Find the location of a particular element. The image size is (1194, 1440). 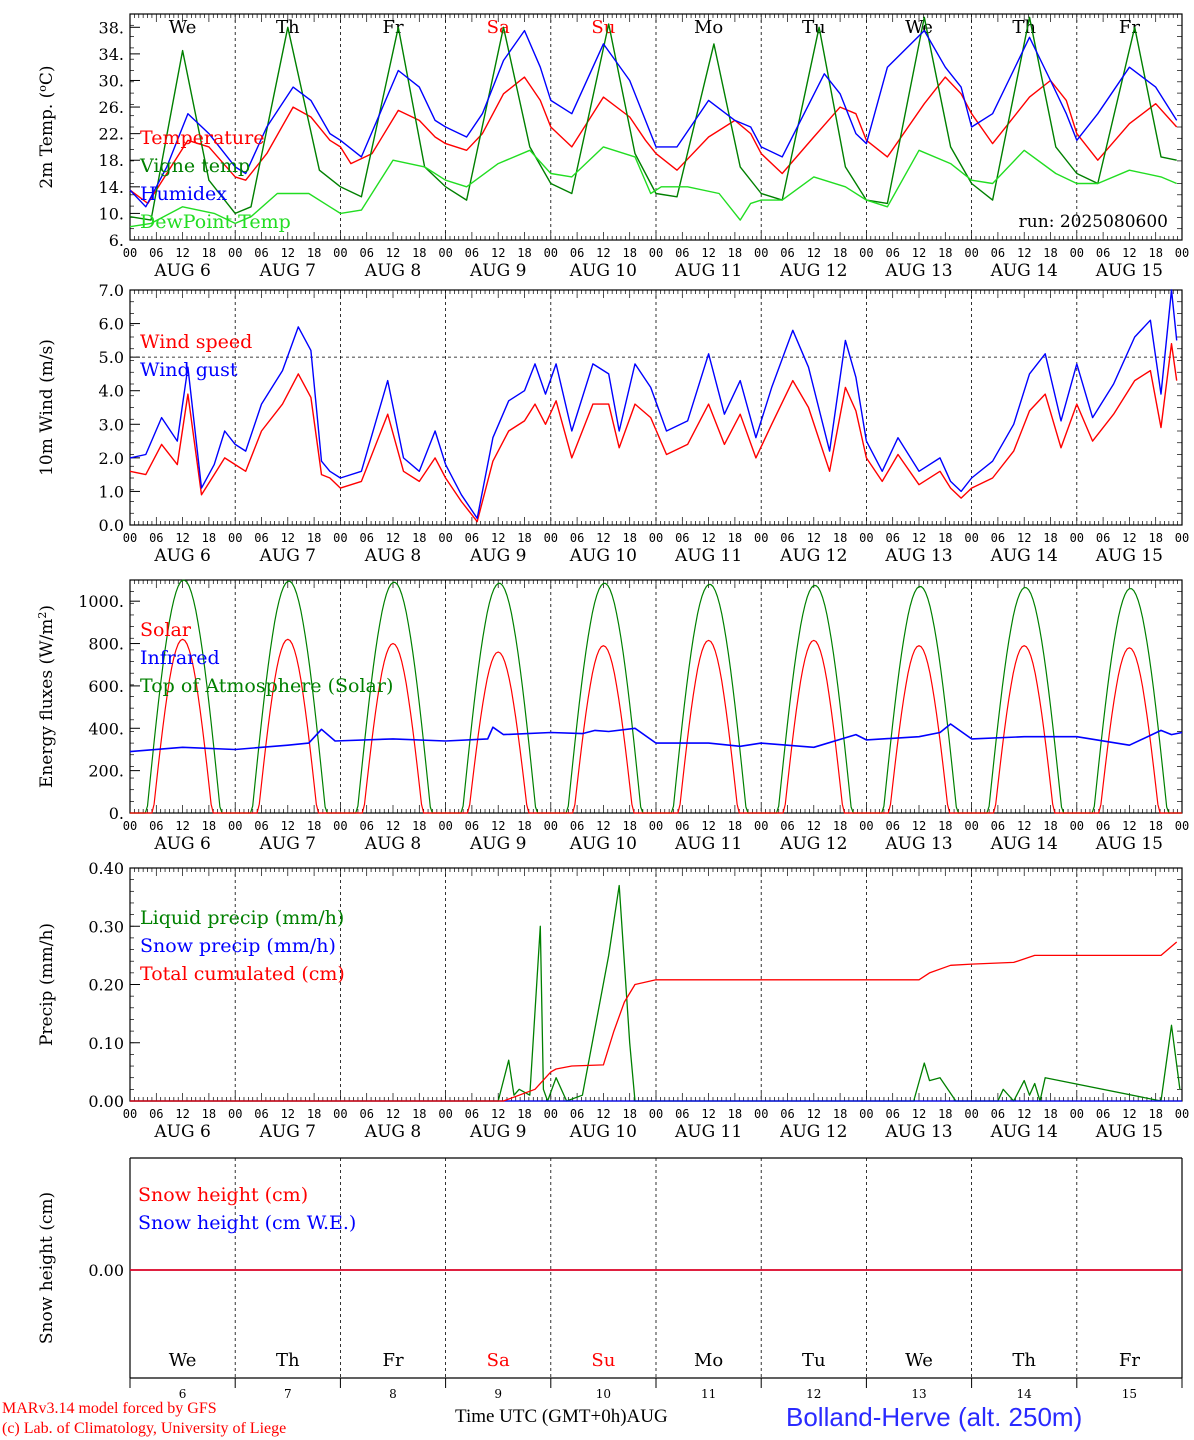

y-tick-label: 10. is located at coordinates (111, 213).